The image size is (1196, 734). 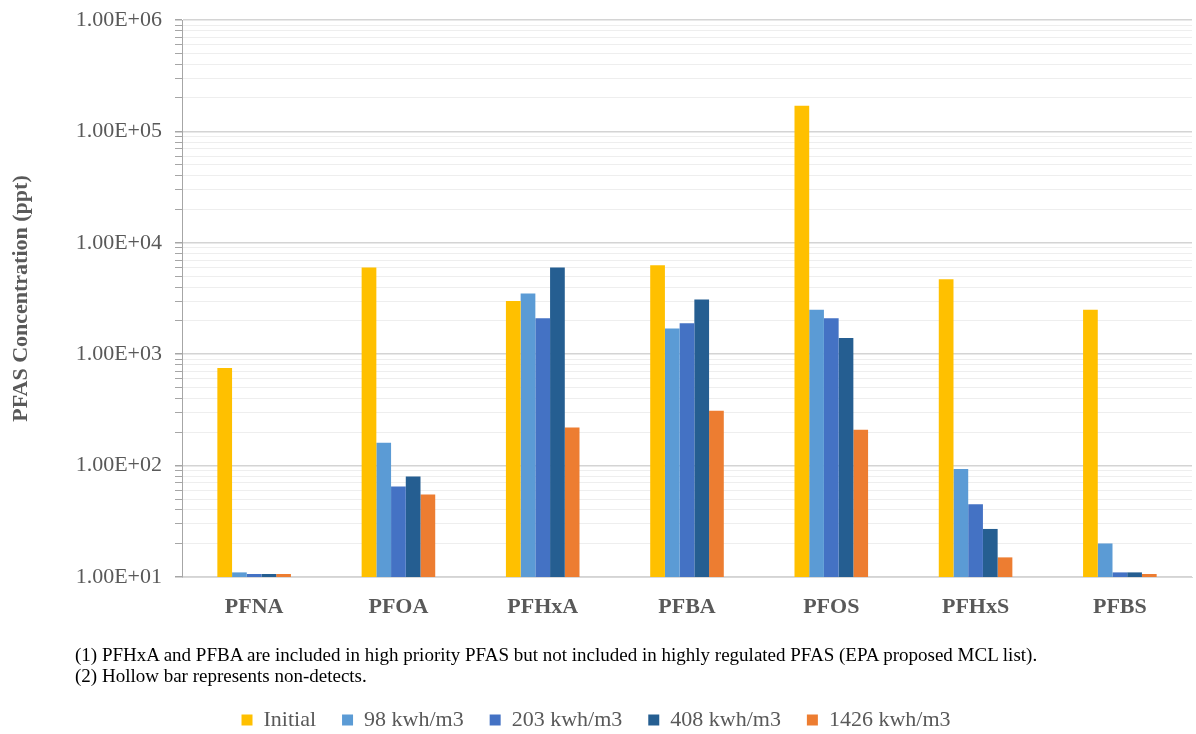 What do you see at coordinates (831, 605) in the screenshot?
I see `x-tick-label: PFOS` at bounding box center [831, 605].